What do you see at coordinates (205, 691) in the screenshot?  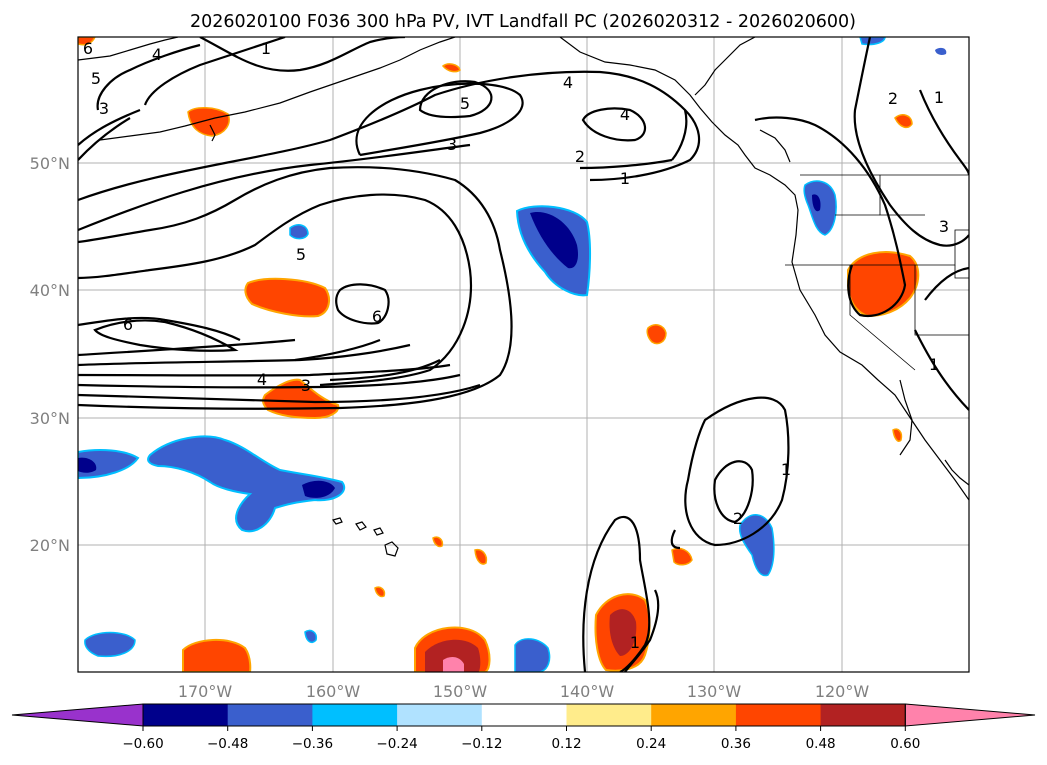 I see `lon-tick-label: 170°W` at bounding box center [205, 691].